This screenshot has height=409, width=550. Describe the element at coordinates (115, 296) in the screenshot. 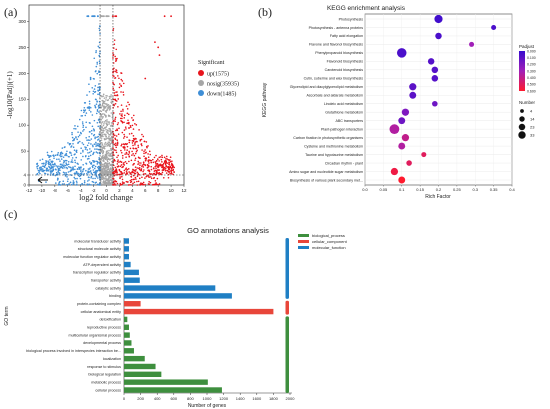

I see `go-term-label: binding` at that location.